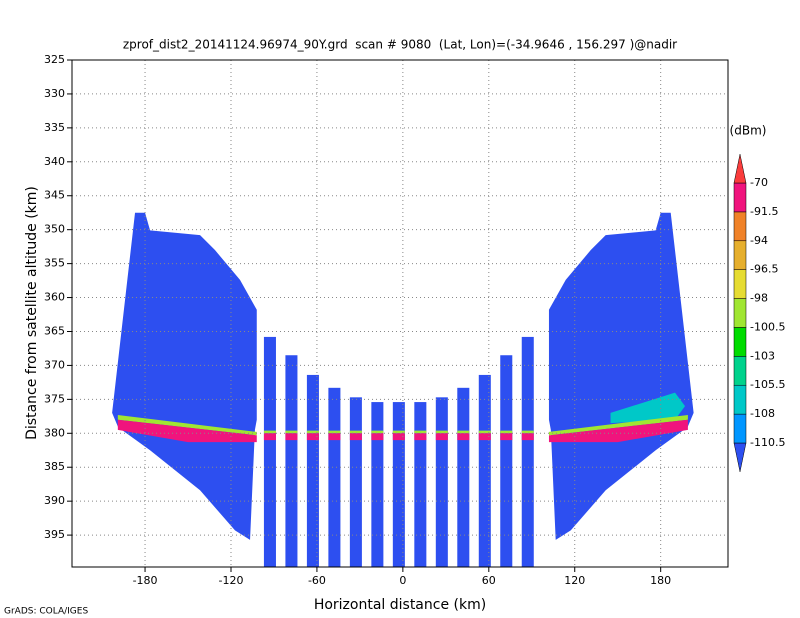  I want to click on y-tick-label: 355, so click(54, 263).